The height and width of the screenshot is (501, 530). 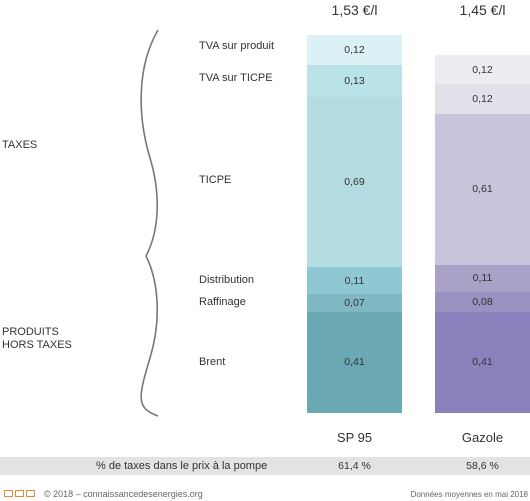 I want to click on data-label: 0,69, so click(x=354, y=182).